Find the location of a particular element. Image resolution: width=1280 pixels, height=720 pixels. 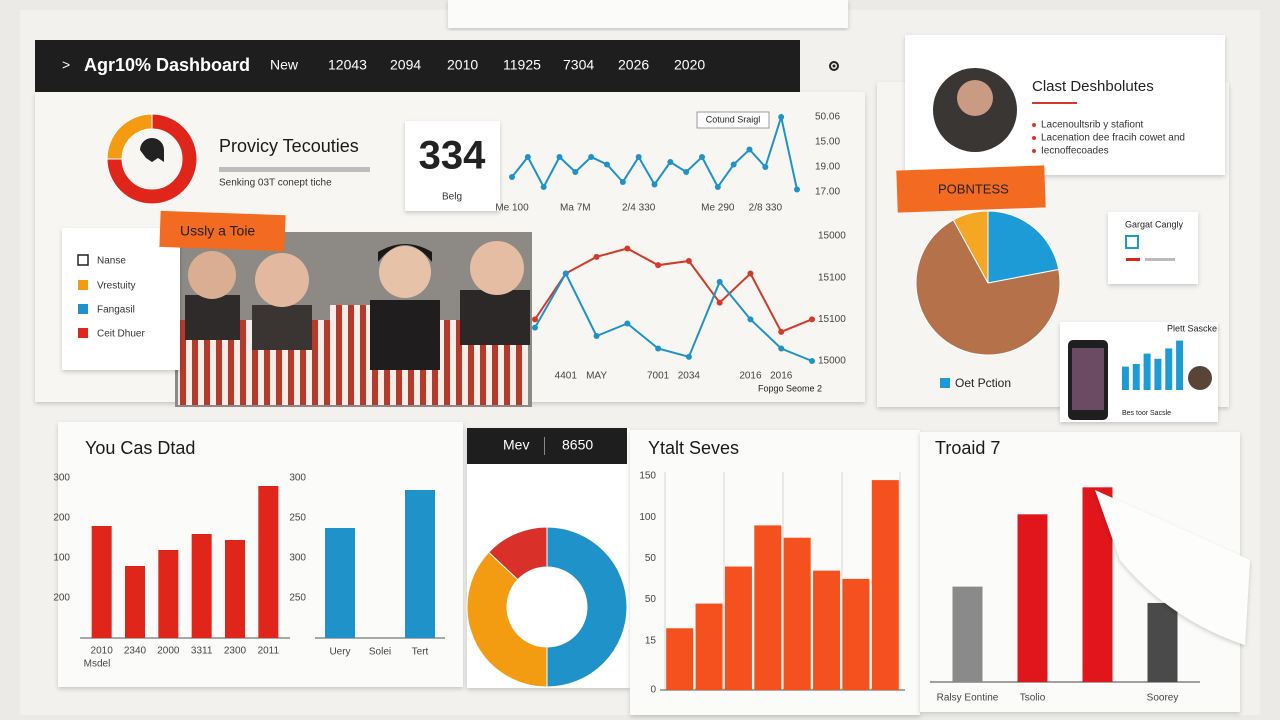

header-item: 11925 is located at coordinates (522, 65).